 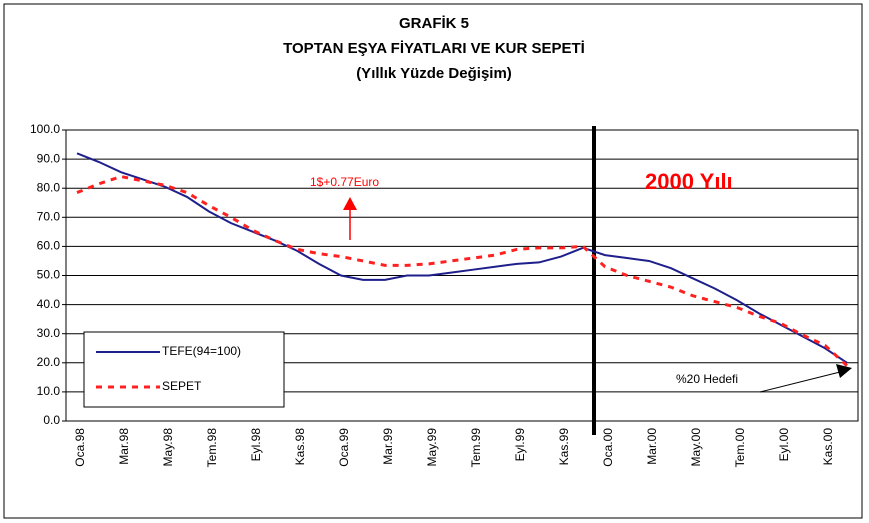 I want to click on x-tick-label: Tem.98, so click(x=212, y=448).